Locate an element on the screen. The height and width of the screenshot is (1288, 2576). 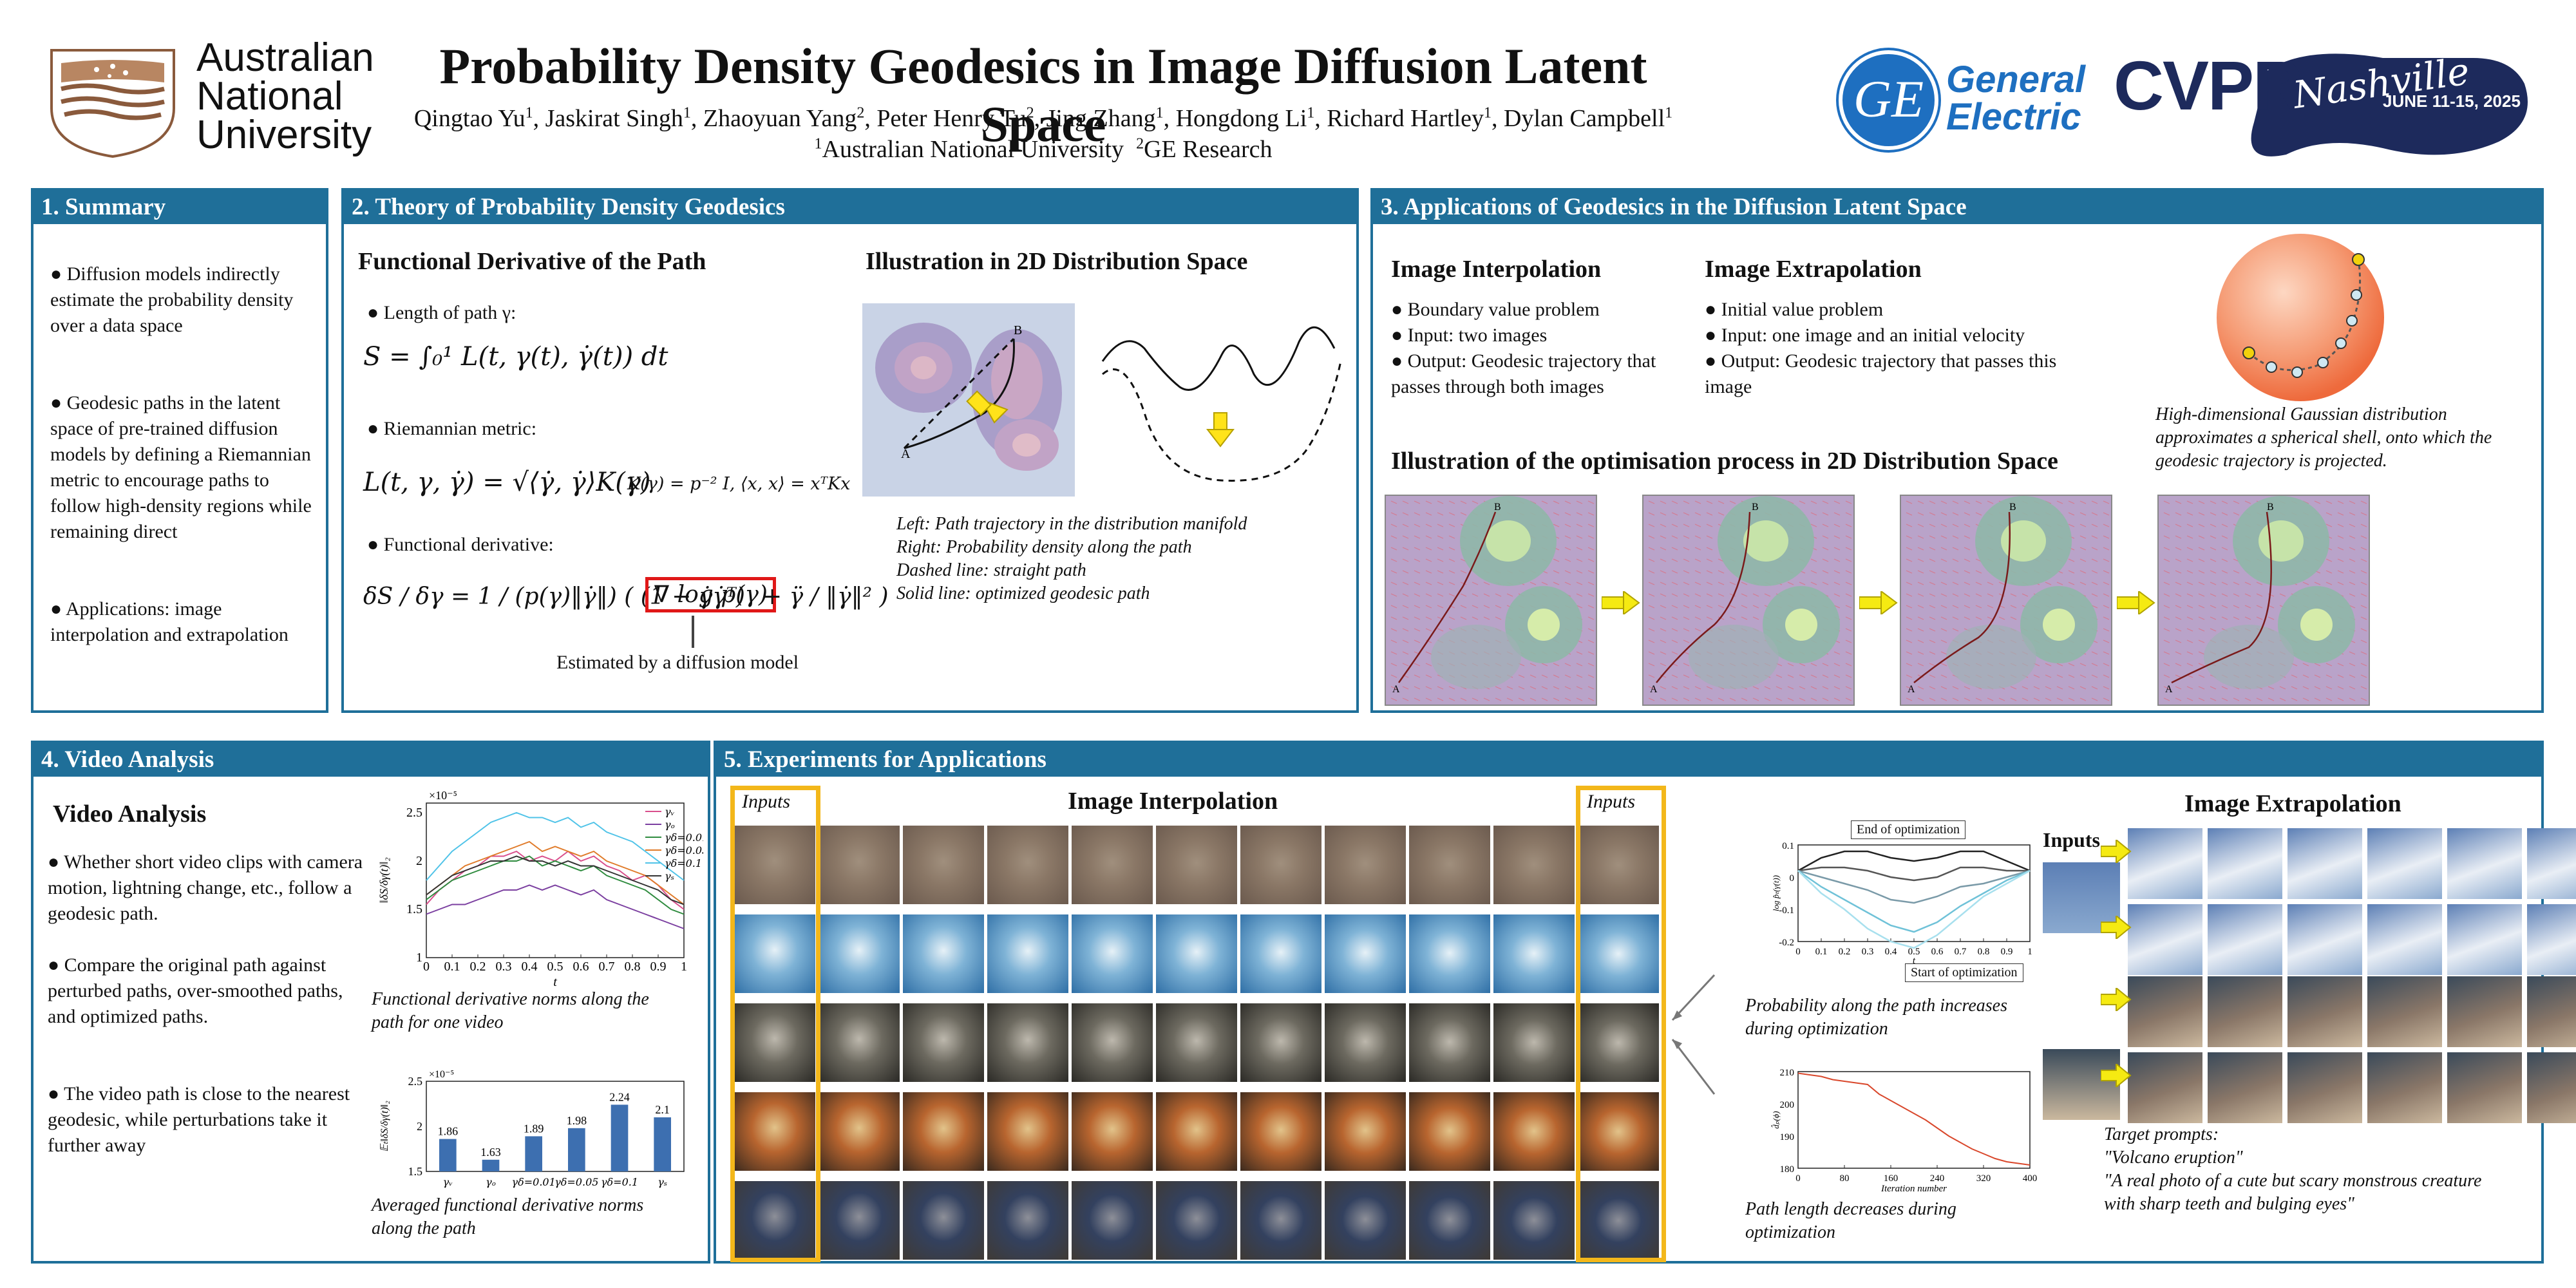
target-prompt-1: "Volcano eruption" is located at coordinates (2173, 1158).